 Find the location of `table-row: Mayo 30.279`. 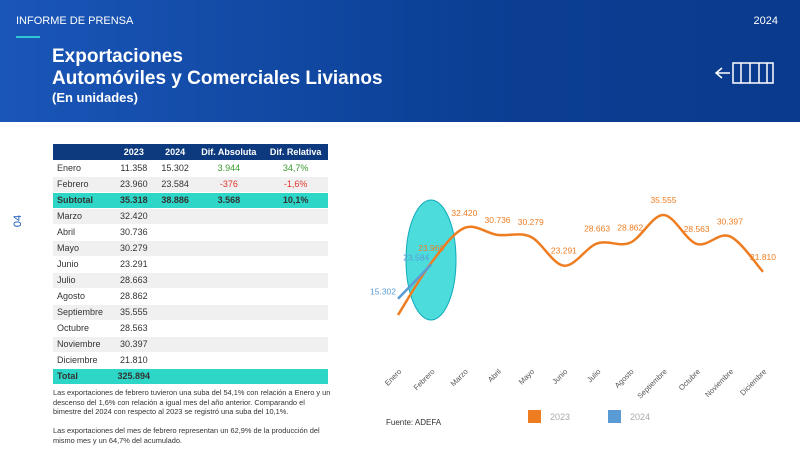

table-row: Mayo 30.279 is located at coordinates (190, 248).